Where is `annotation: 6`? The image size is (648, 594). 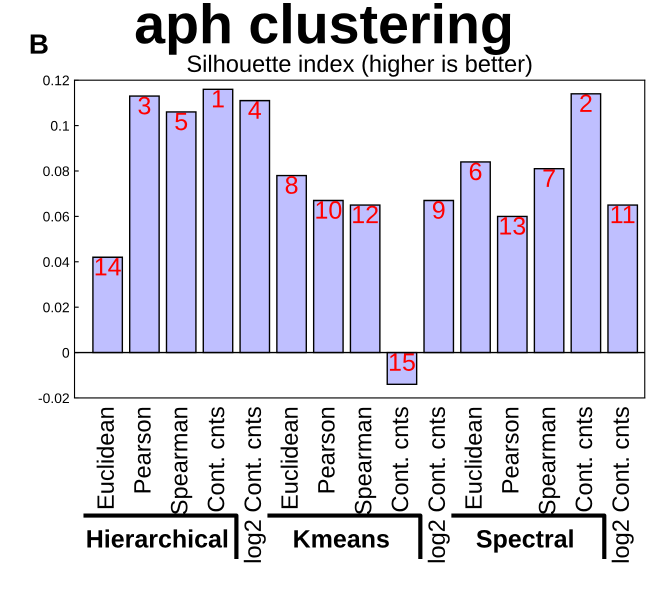 annotation: 6 is located at coordinates (476, 171).